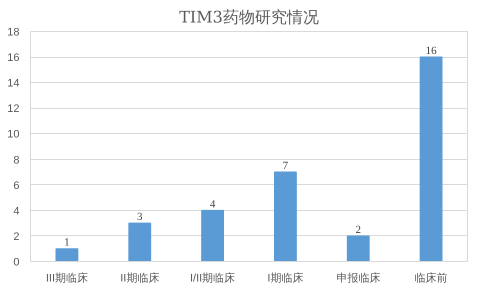 This screenshot has width=481, height=289. Describe the element at coordinates (358, 230) in the screenshot. I see `data-label: 2` at that location.